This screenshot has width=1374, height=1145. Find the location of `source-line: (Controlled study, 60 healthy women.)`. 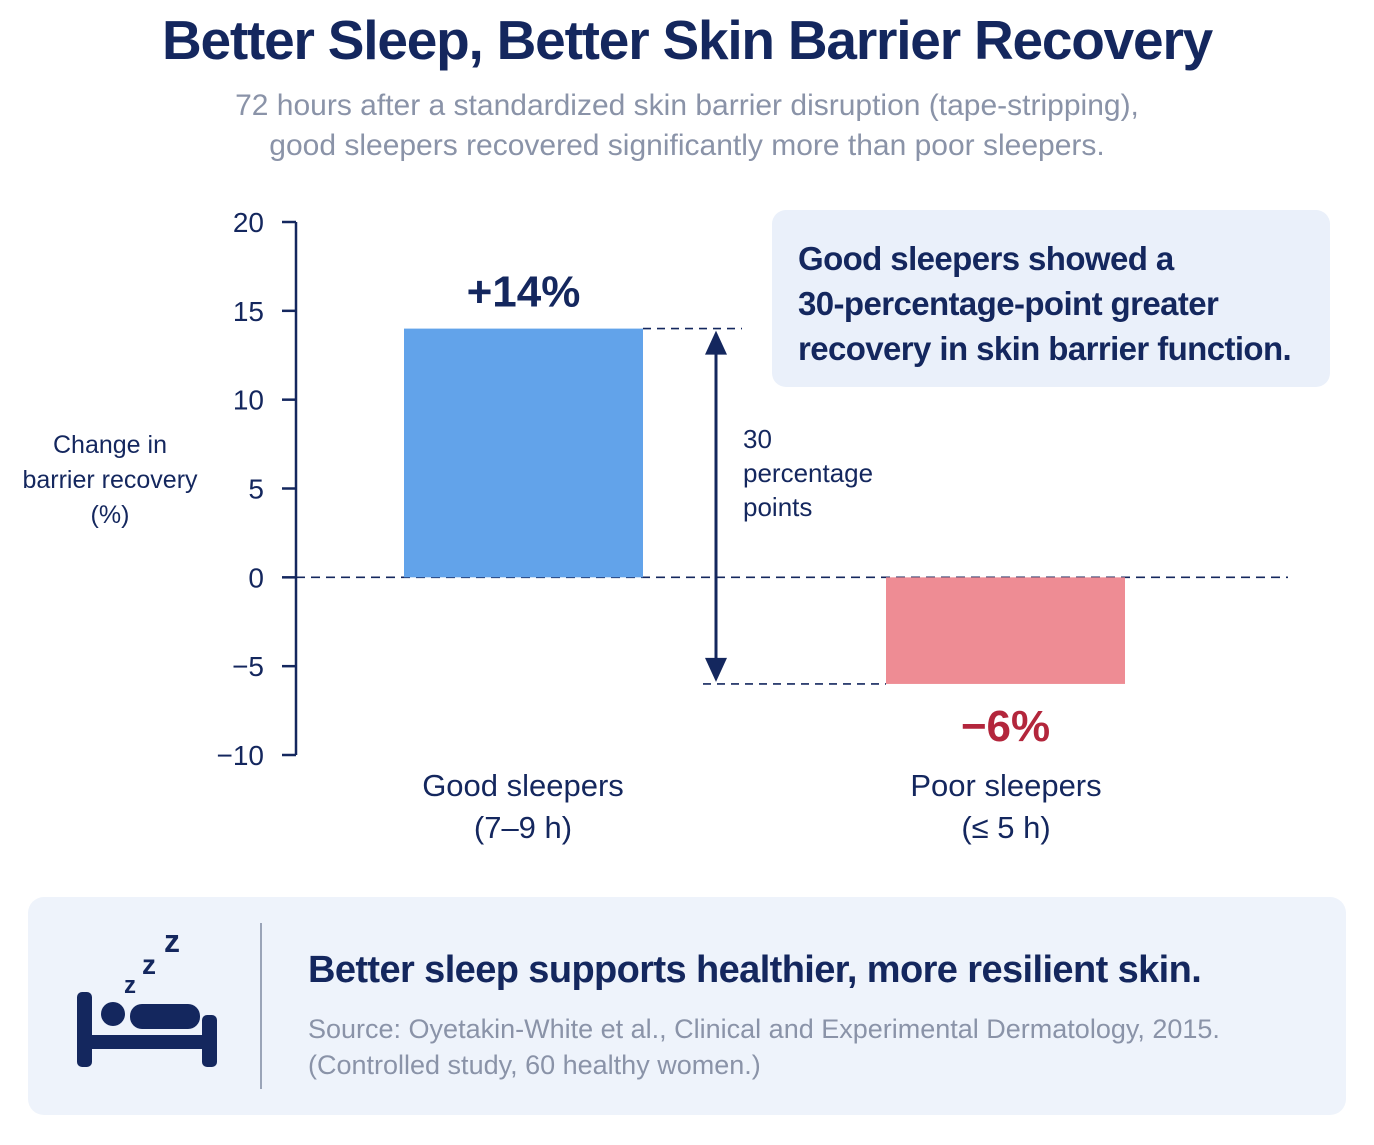

source-line: (Controlled study, 60 healthy women.) is located at coordinates (534, 1065).